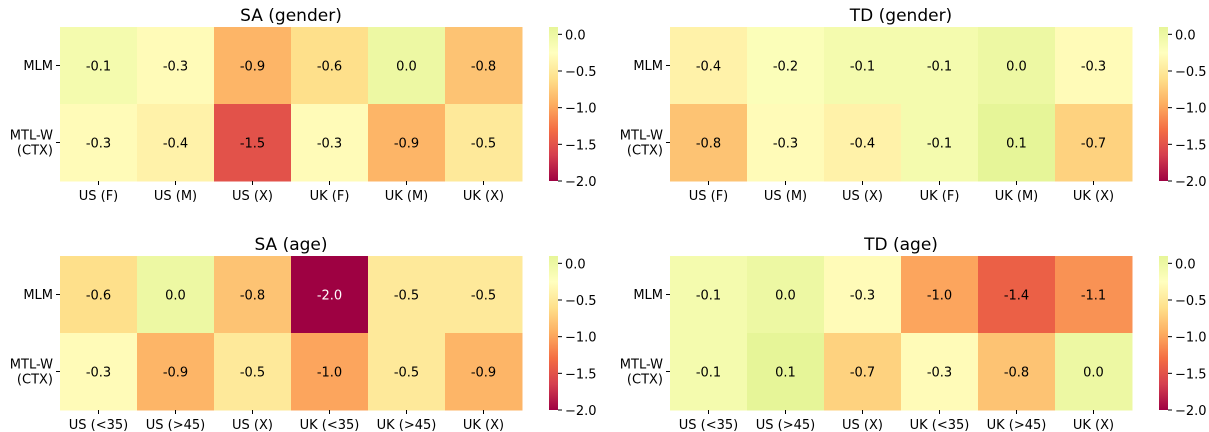  What do you see at coordinates (862, 373) in the screenshot?
I see `cell-value-label: -0.7` at bounding box center [862, 373].